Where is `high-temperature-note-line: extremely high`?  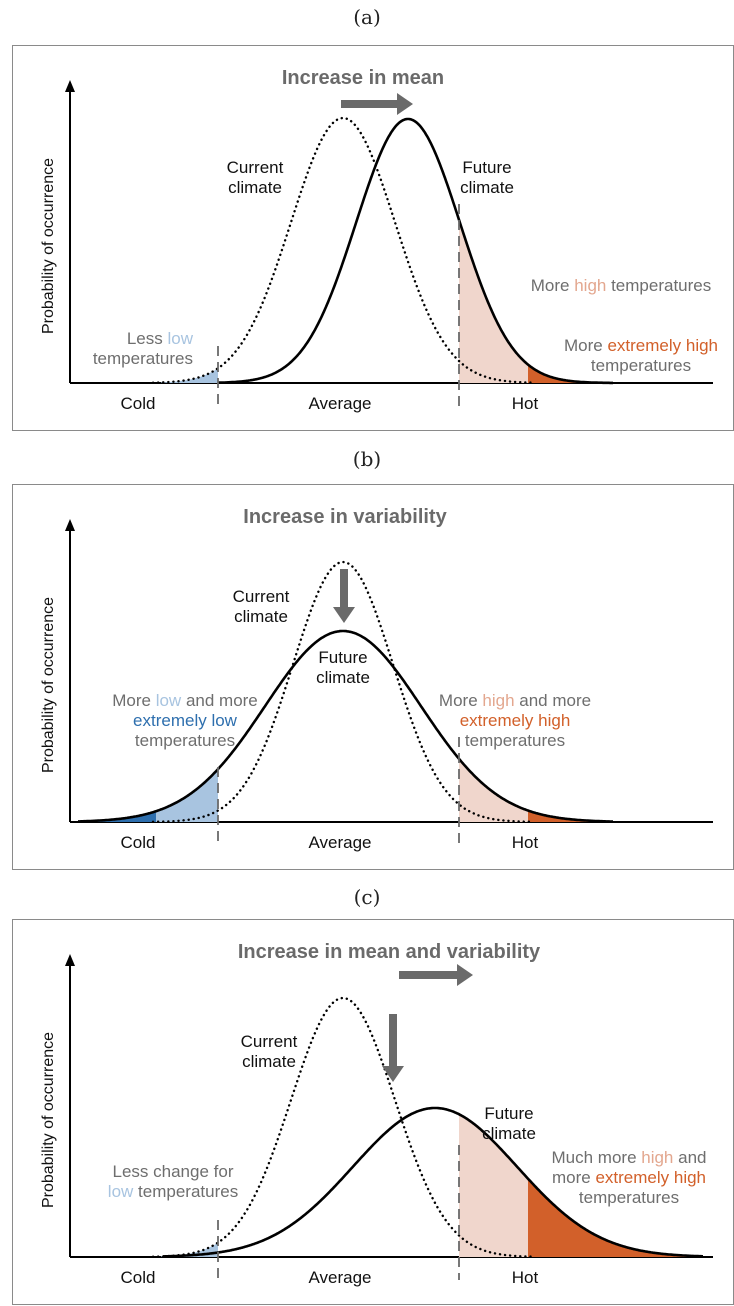 high-temperature-note-line: extremely high is located at coordinates (515, 720).